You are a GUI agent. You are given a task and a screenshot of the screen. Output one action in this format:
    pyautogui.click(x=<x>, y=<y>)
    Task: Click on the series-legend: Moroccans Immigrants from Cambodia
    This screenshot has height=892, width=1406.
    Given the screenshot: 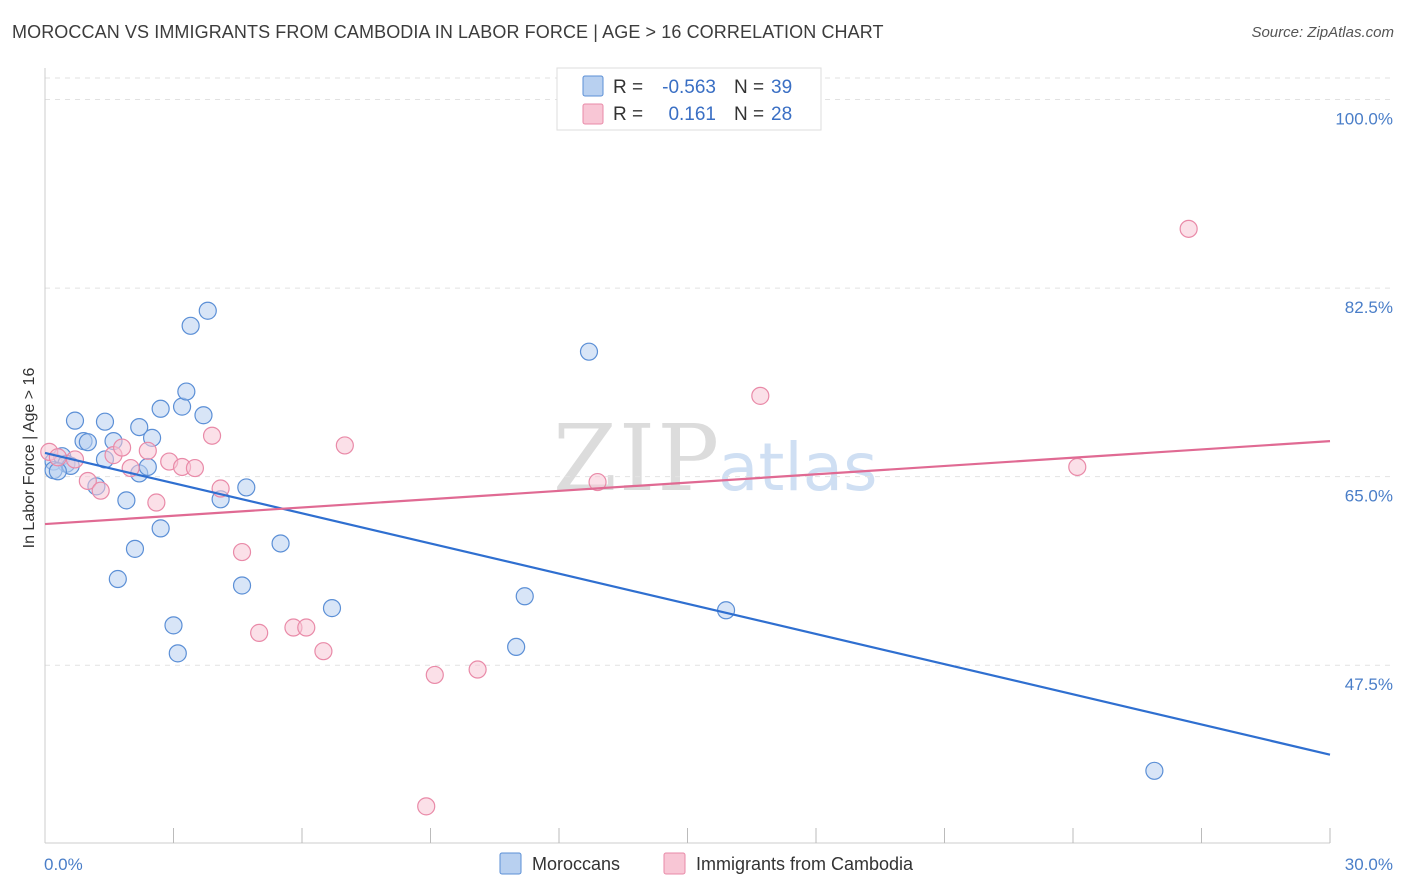 What is the action you would take?
    pyautogui.click(x=706, y=863)
    